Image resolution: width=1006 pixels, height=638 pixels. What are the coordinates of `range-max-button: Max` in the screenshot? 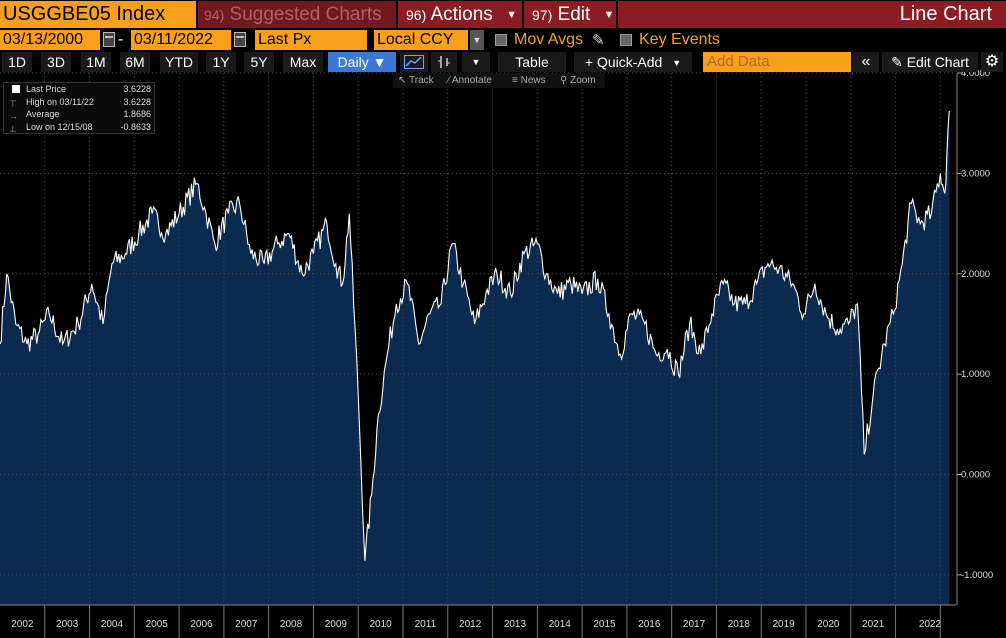 It's located at (303, 62).